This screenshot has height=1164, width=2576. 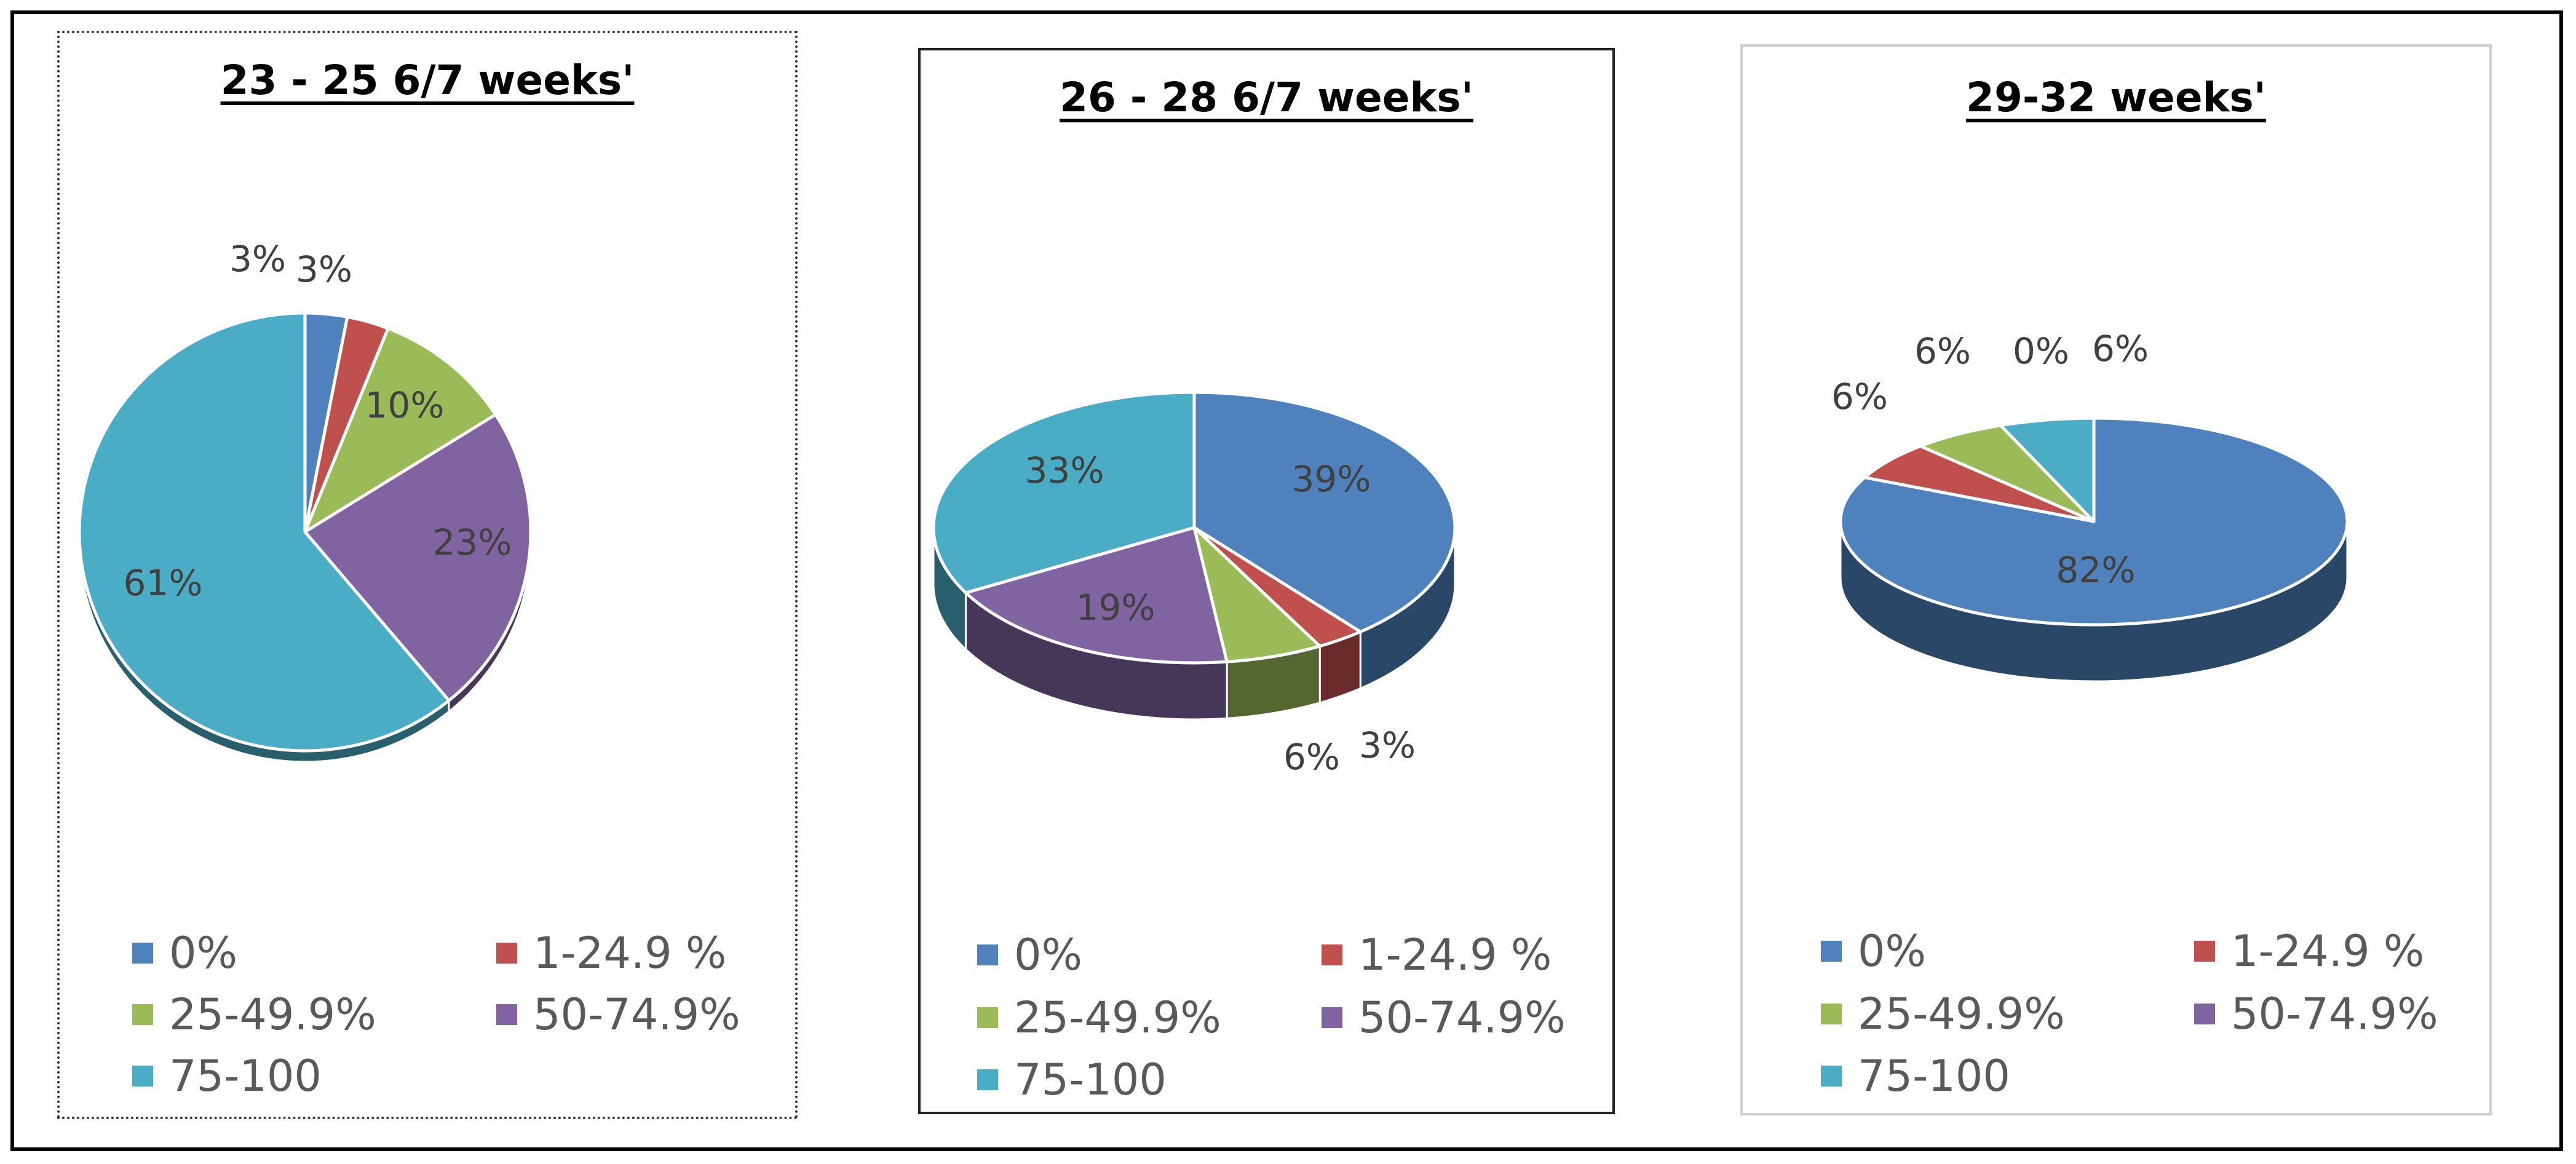 What do you see at coordinates (1331, 479) in the screenshot?
I see `data-label: 39%` at bounding box center [1331, 479].